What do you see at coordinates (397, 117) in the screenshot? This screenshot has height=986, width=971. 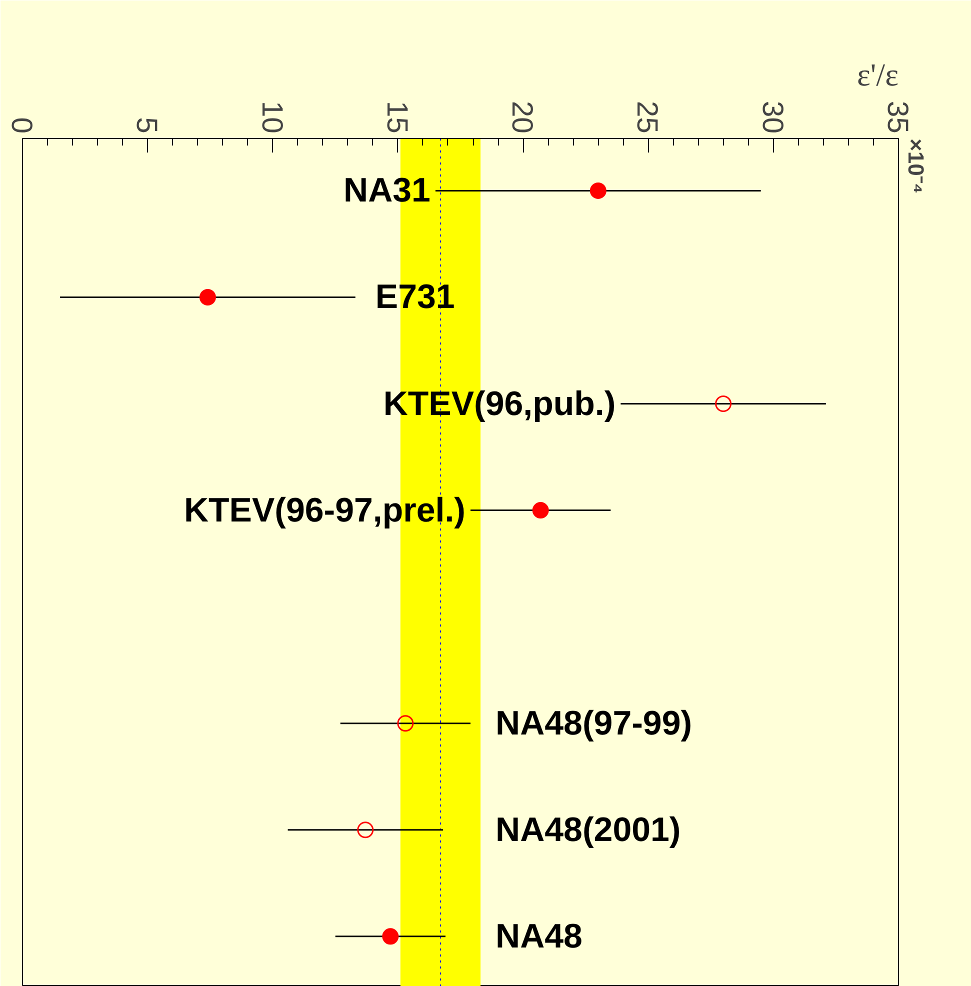 I see `x-tick-label: 15` at bounding box center [397, 117].